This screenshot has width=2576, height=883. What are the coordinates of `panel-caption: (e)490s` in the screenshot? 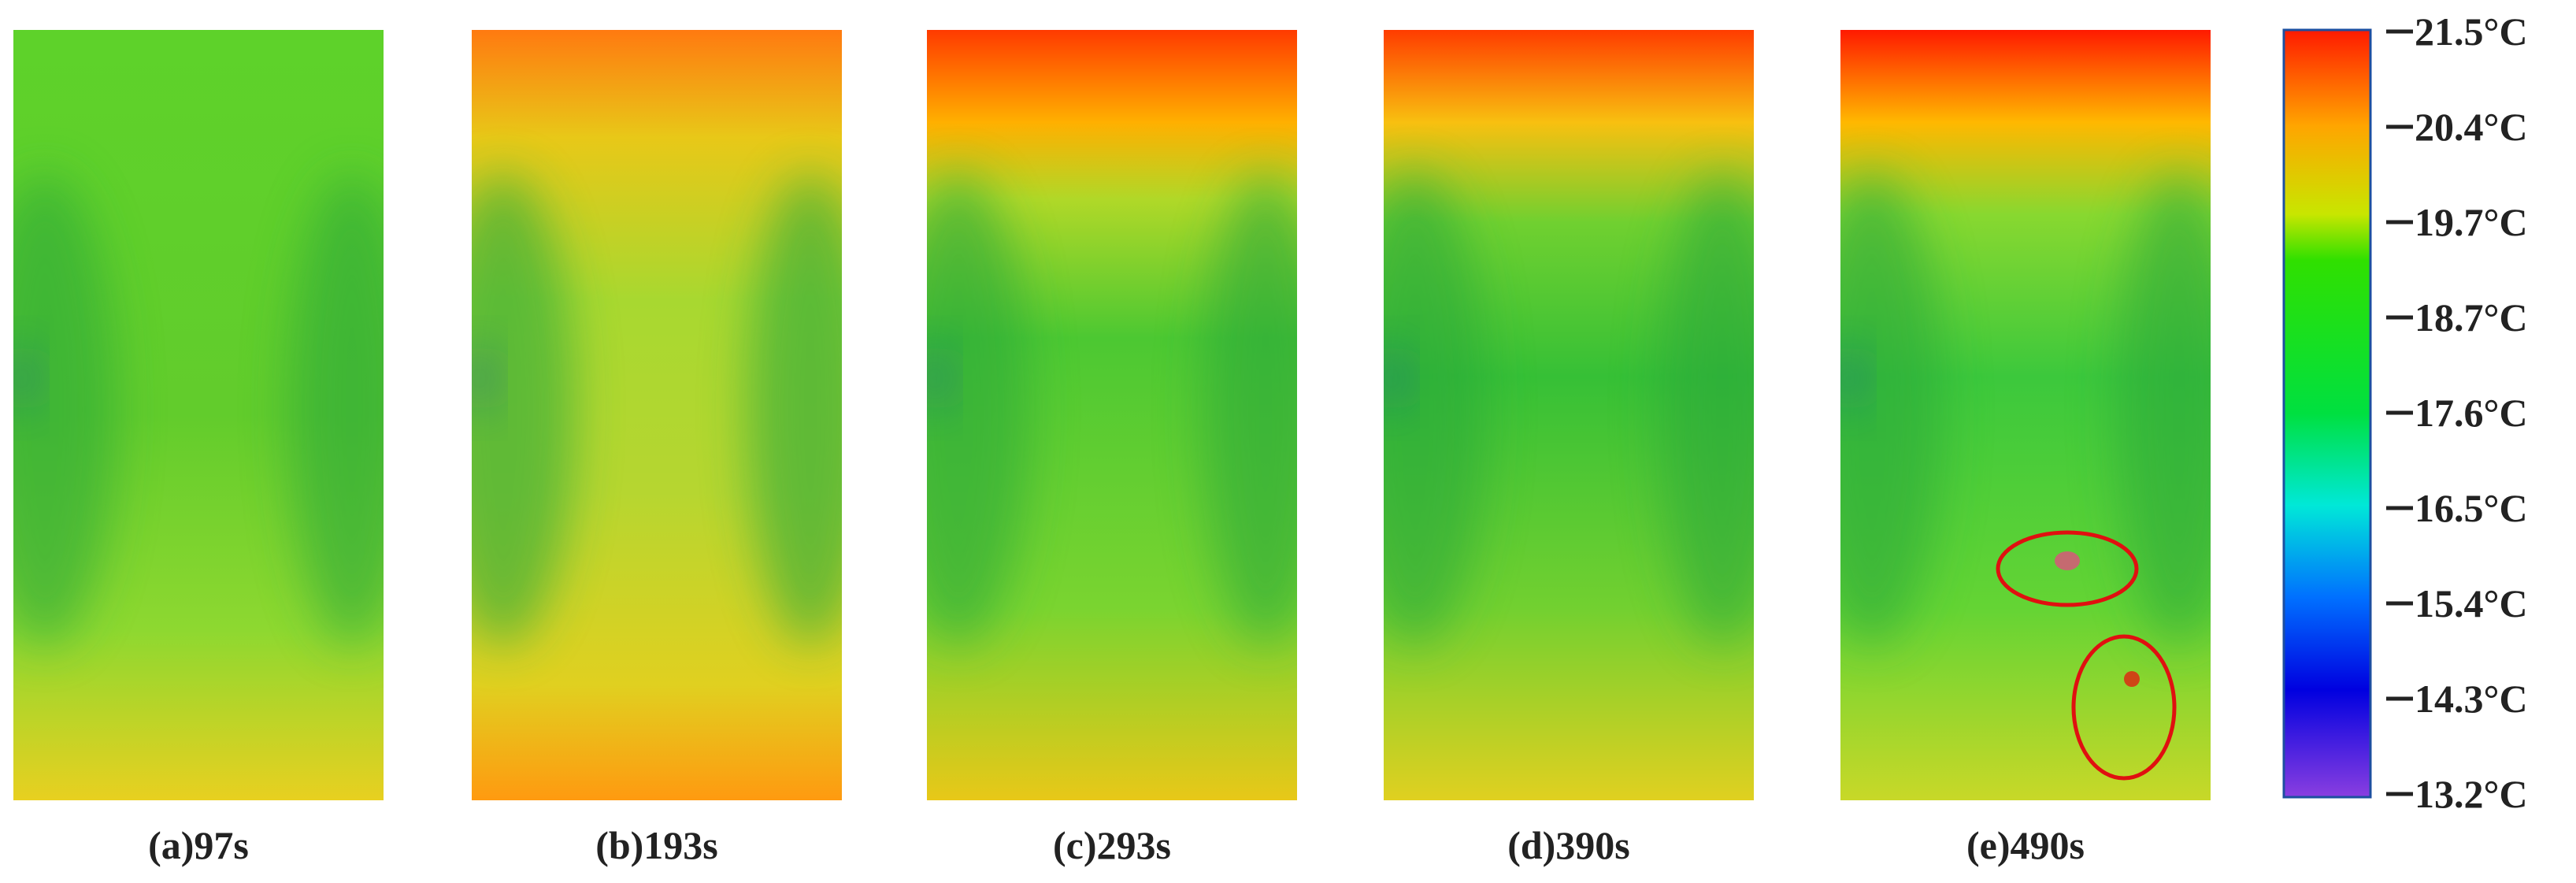 It's located at (2025, 845).